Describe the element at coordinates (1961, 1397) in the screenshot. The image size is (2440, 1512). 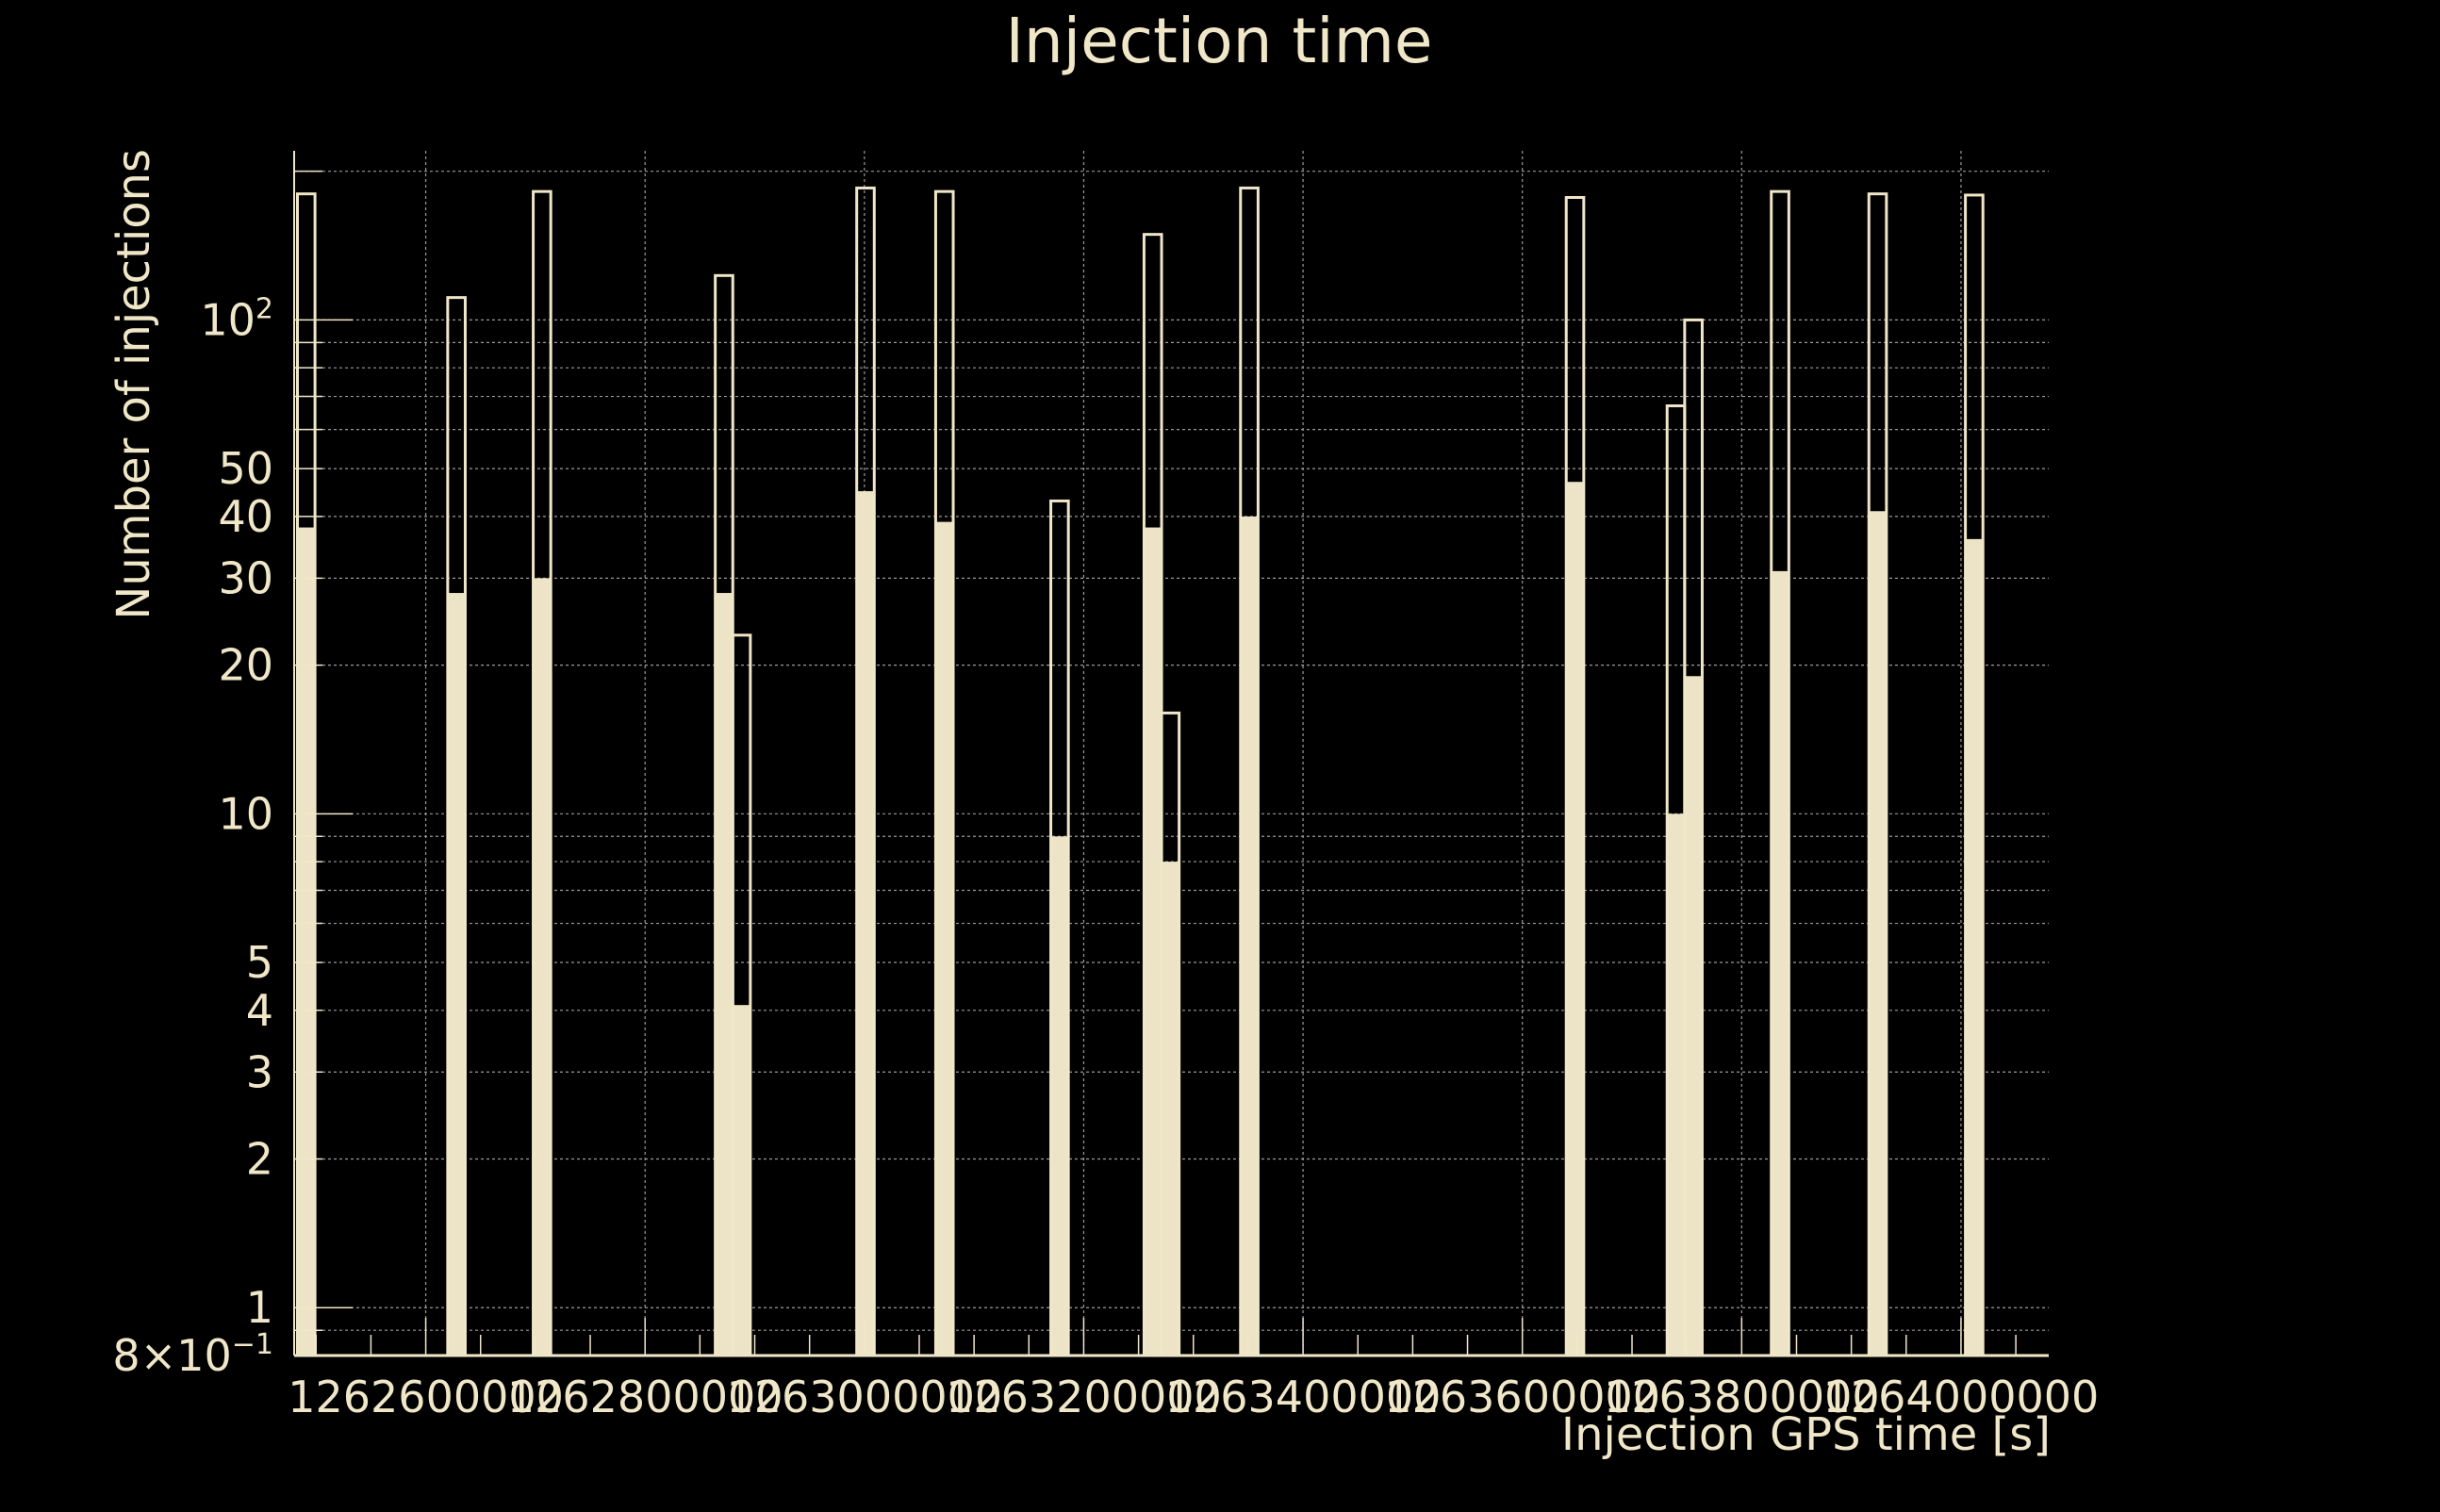
I see `x-tick-label: 1264000000` at that location.